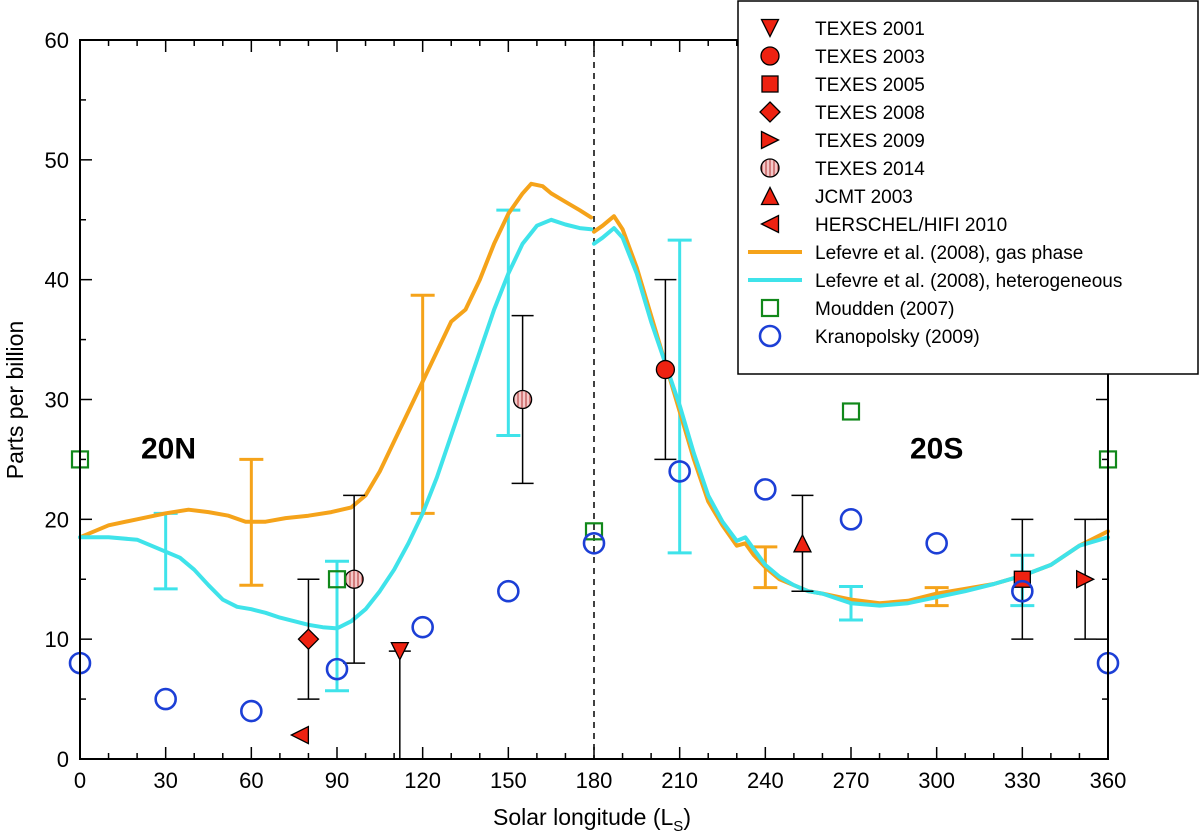 The width and height of the screenshot is (1200, 836). I want to click on x-tick-label: 0, so click(80, 780).